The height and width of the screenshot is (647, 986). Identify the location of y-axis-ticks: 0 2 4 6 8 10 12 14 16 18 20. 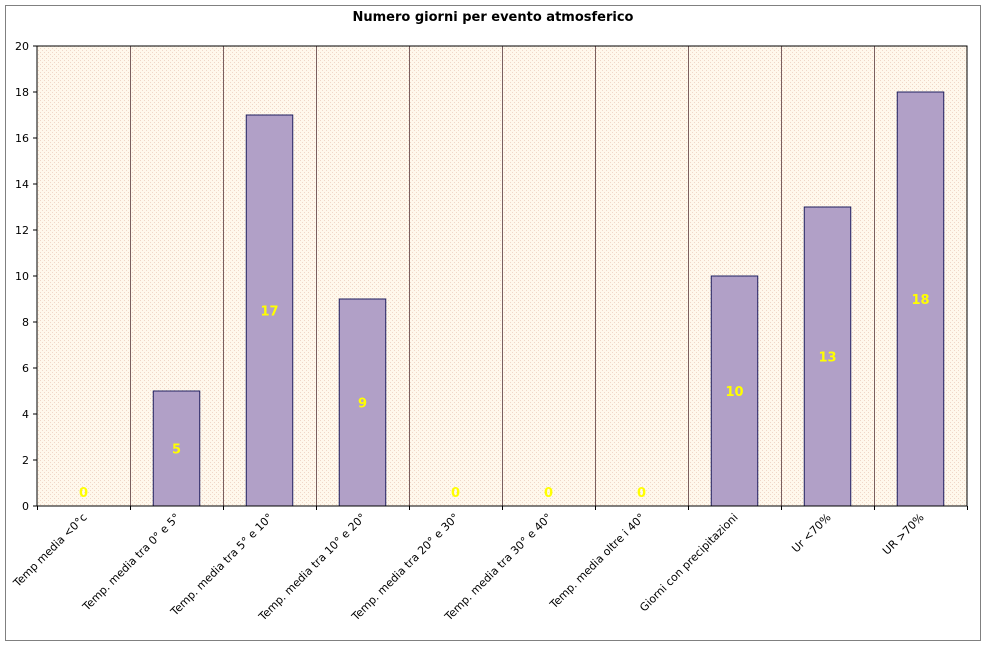
(26, 276).